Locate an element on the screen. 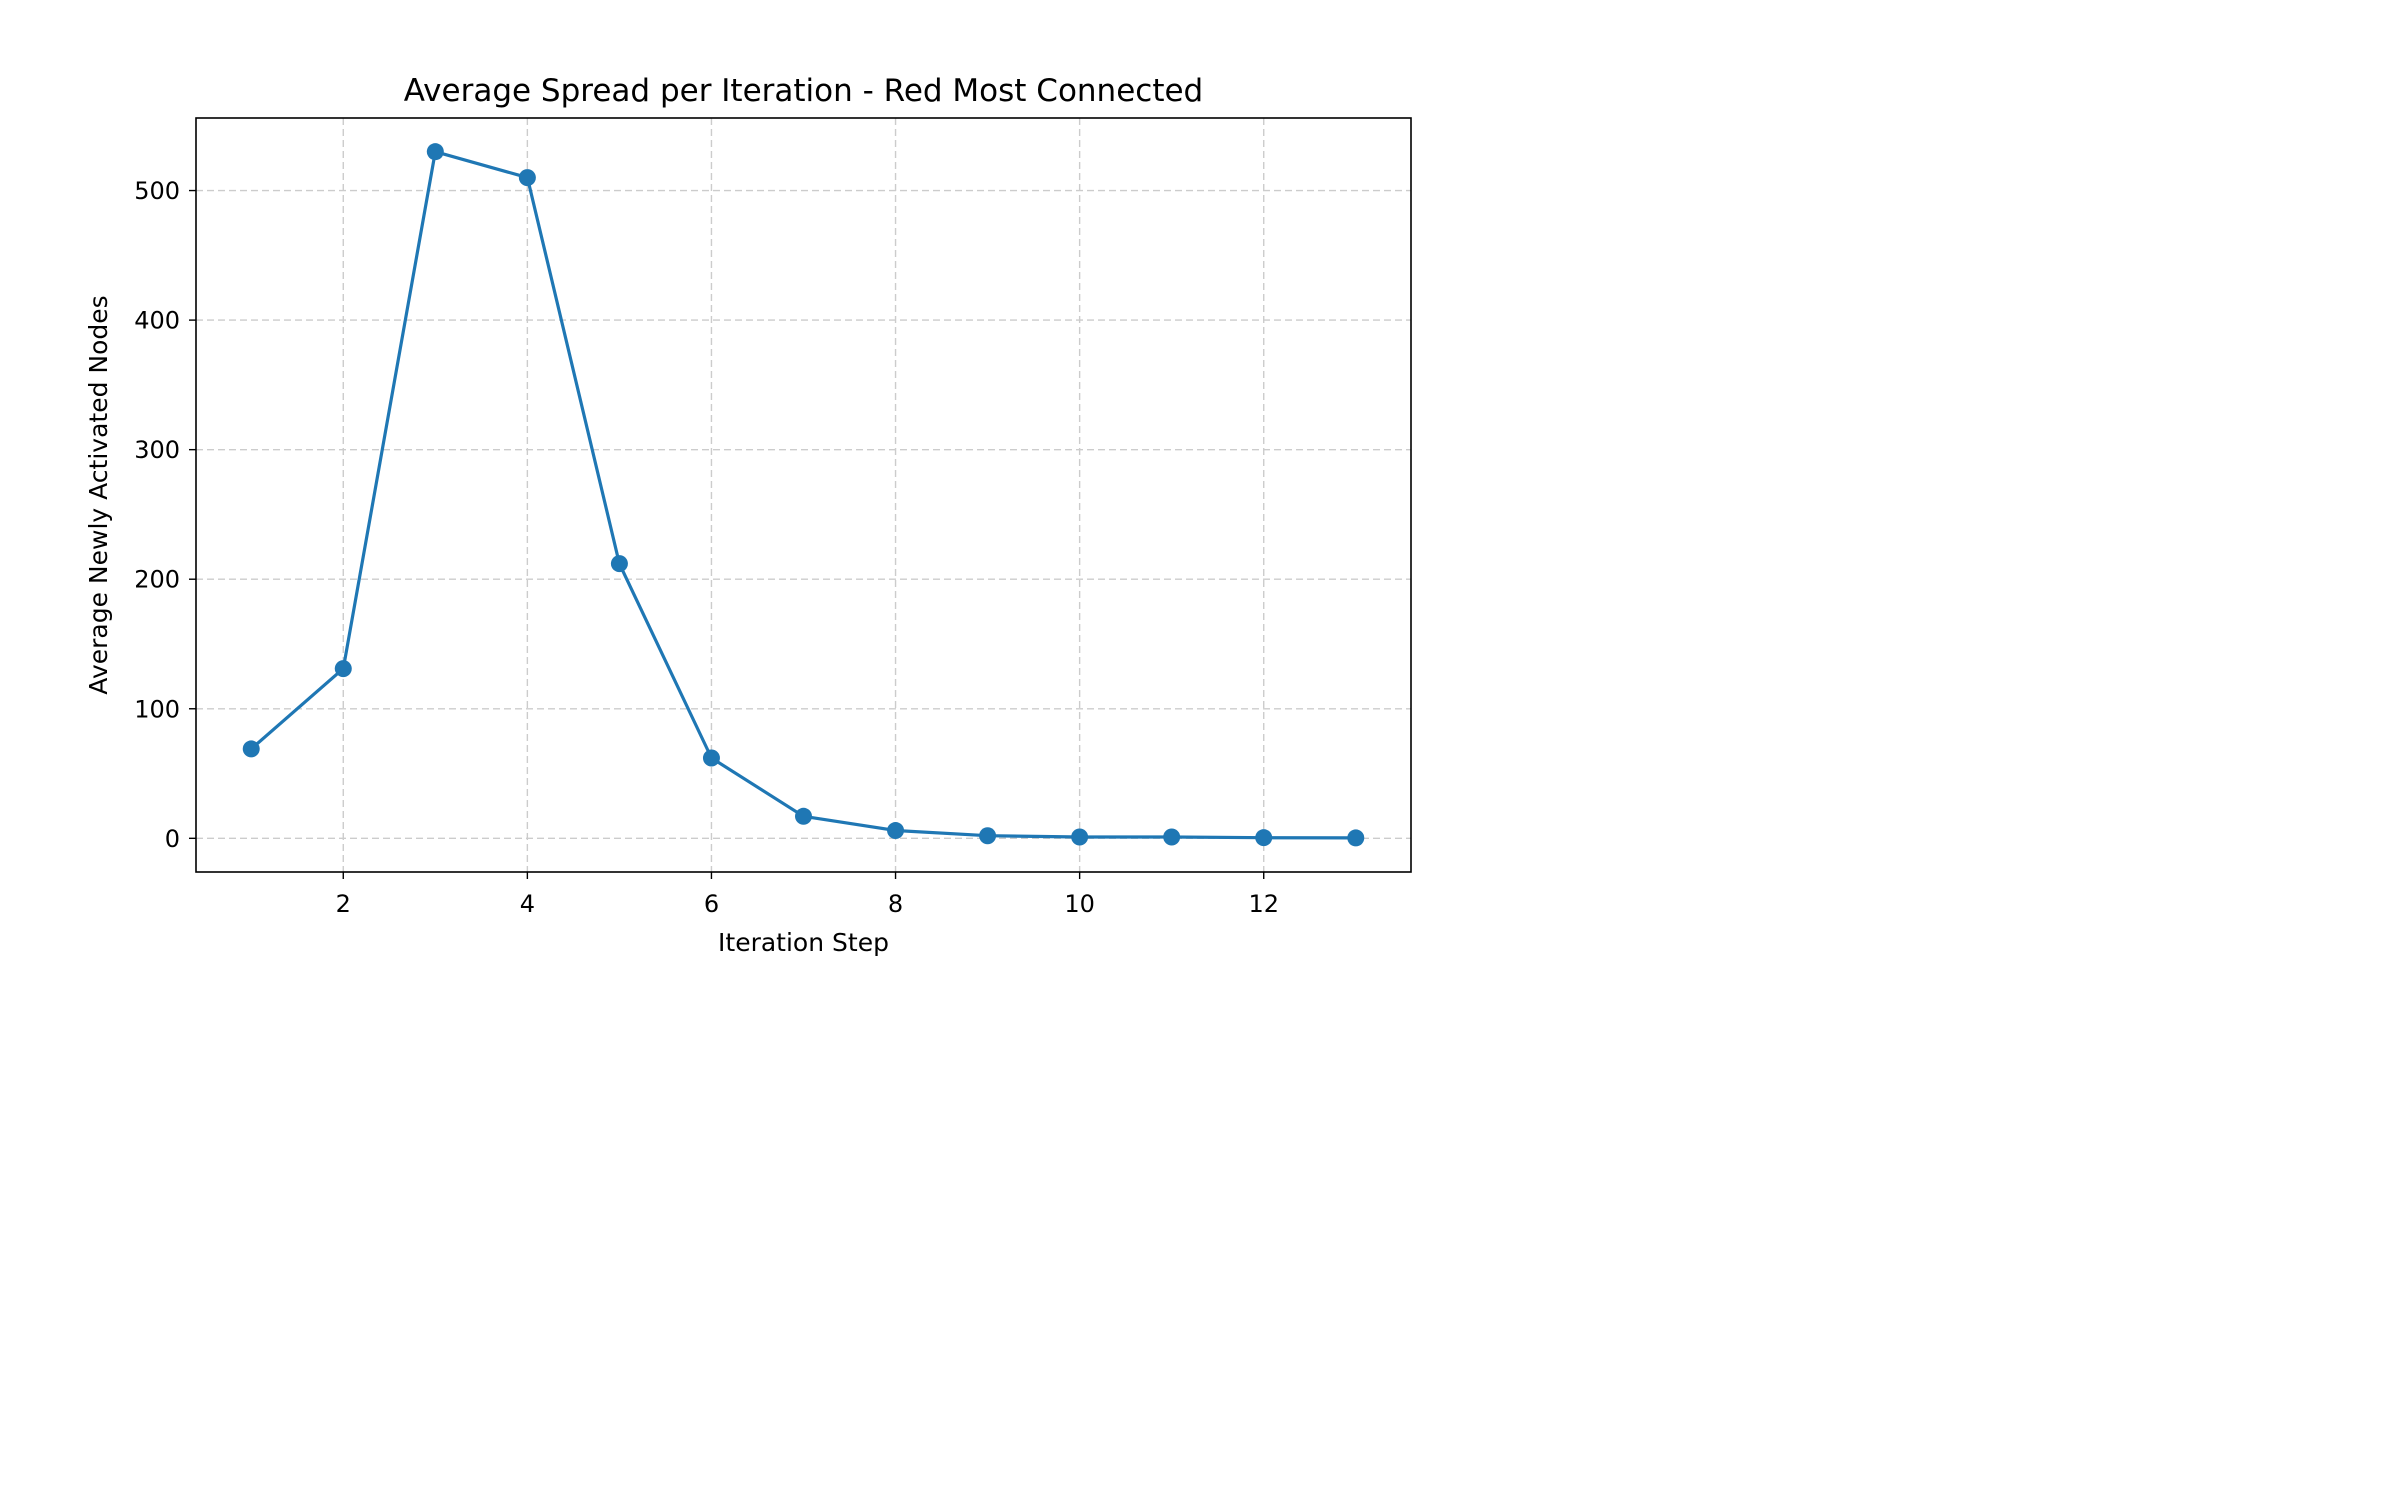  x-tick-label: 2 is located at coordinates (343, 904).